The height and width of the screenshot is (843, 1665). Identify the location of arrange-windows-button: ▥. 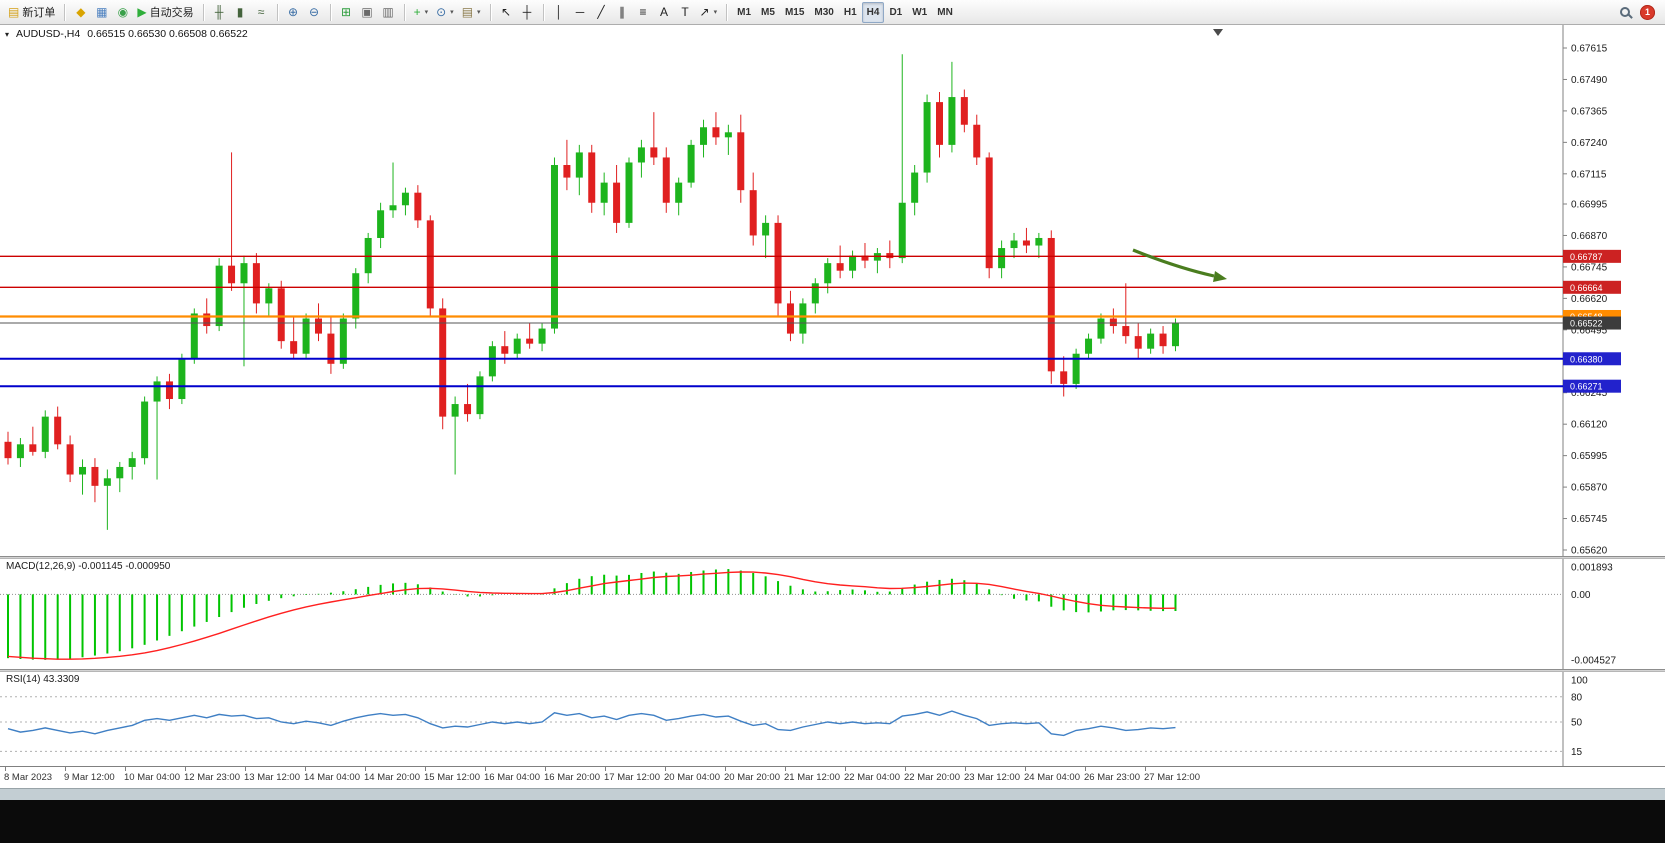
(388, 12).